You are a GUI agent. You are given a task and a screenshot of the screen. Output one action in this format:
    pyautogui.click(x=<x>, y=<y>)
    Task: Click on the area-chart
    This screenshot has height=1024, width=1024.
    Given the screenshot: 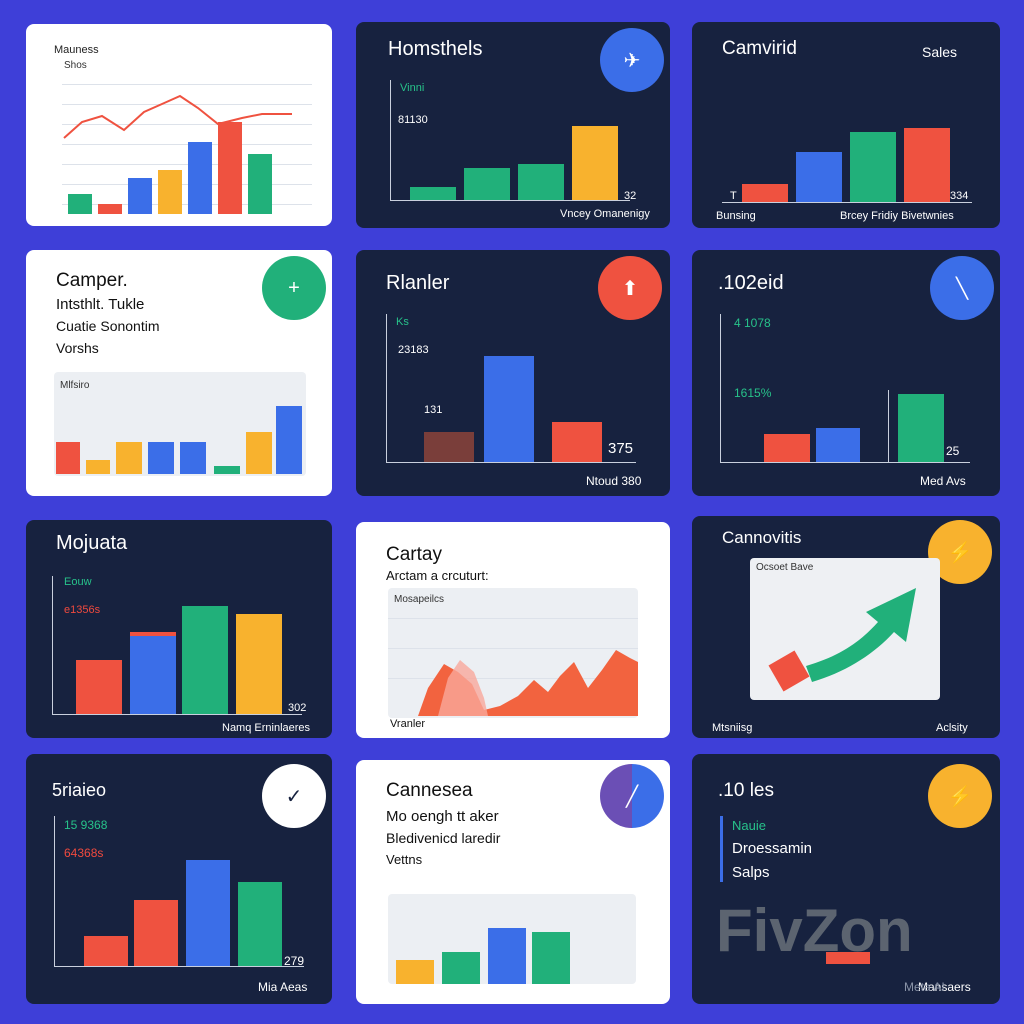 What is the action you would take?
    pyautogui.click(x=528, y=683)
    